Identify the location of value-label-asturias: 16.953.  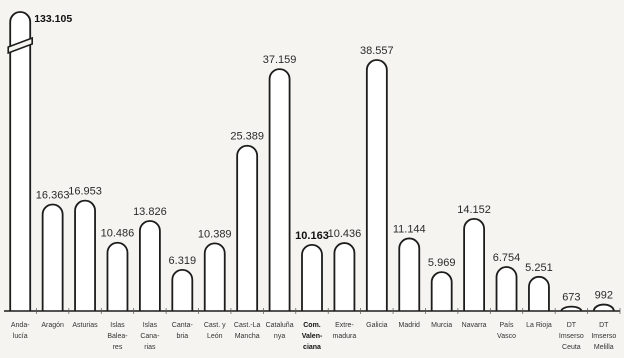
(85, 192).